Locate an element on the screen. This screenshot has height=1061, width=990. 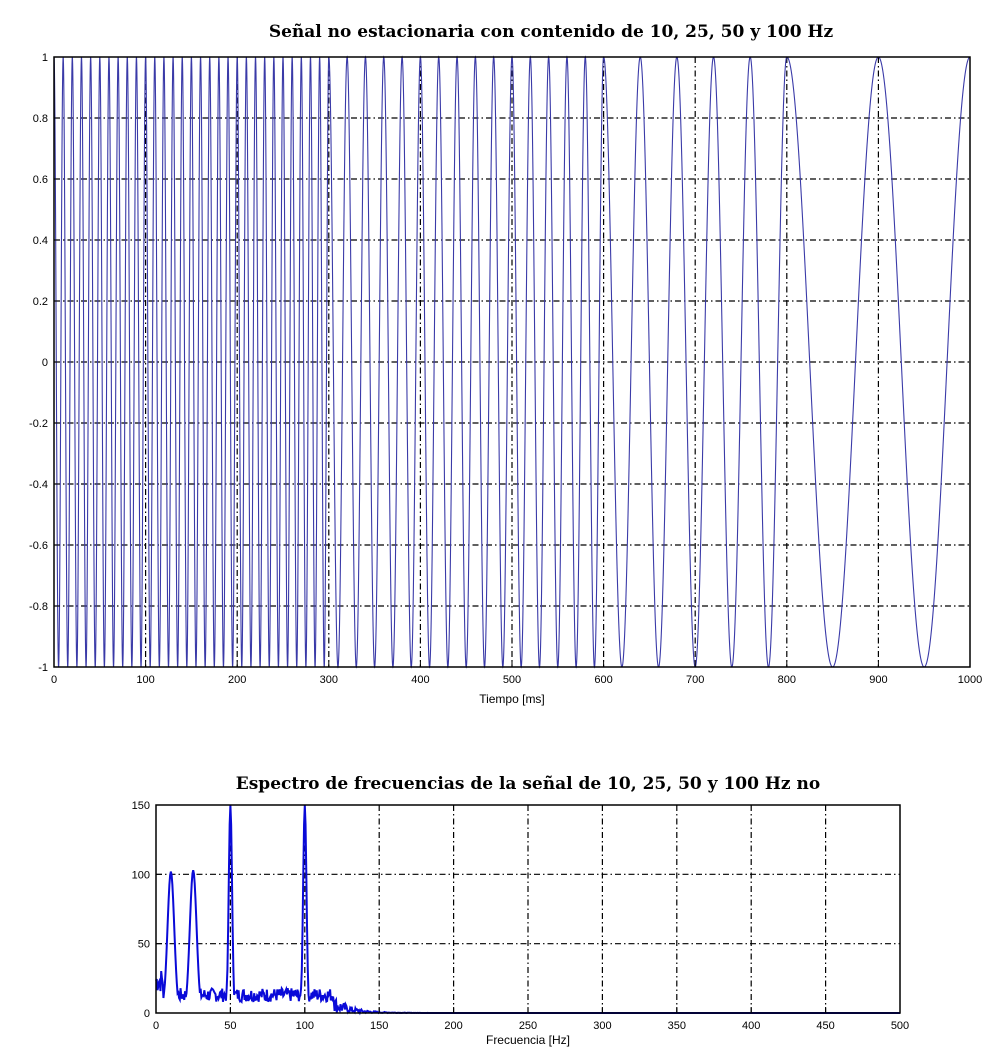
signal-y-tick-label: 1 is located at coordinates (45, 58).